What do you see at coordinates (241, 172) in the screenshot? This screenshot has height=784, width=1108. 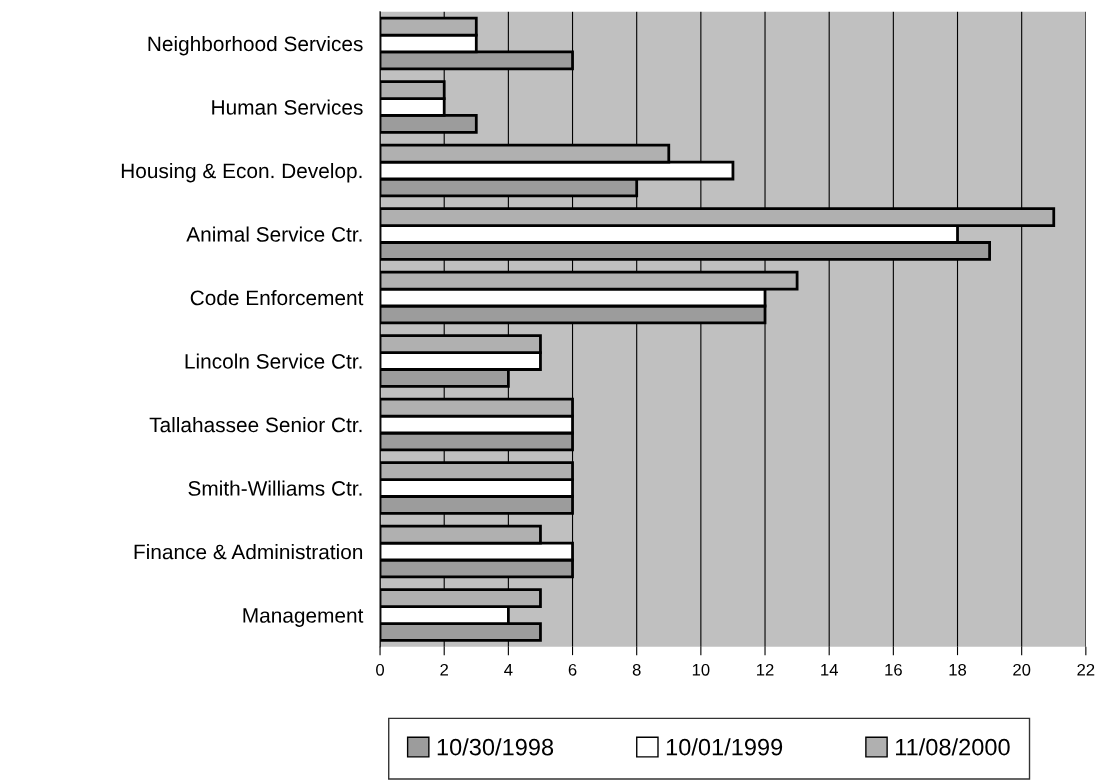 I see `y-tick-label: Housing & Econ. Develop.` at bounding box center [241, 172].